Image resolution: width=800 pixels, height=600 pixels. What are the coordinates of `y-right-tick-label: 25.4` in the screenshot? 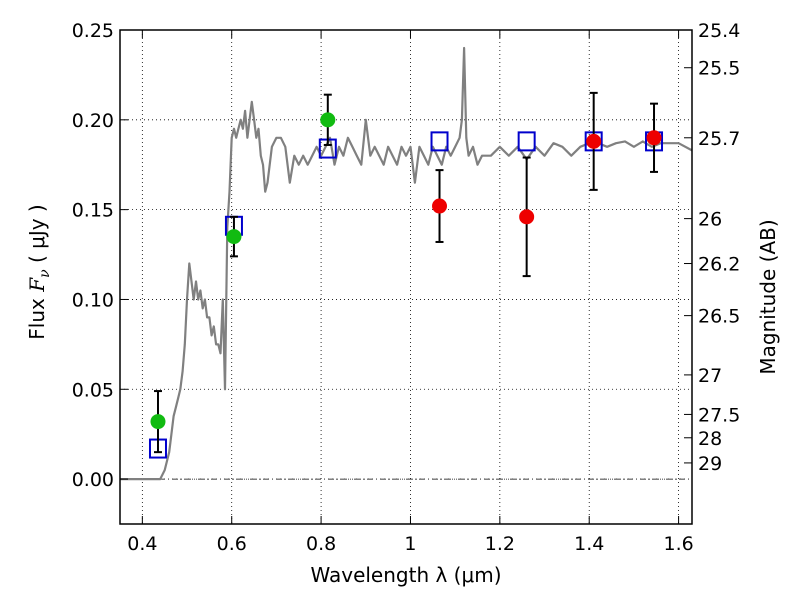 It's located at (719, 31).